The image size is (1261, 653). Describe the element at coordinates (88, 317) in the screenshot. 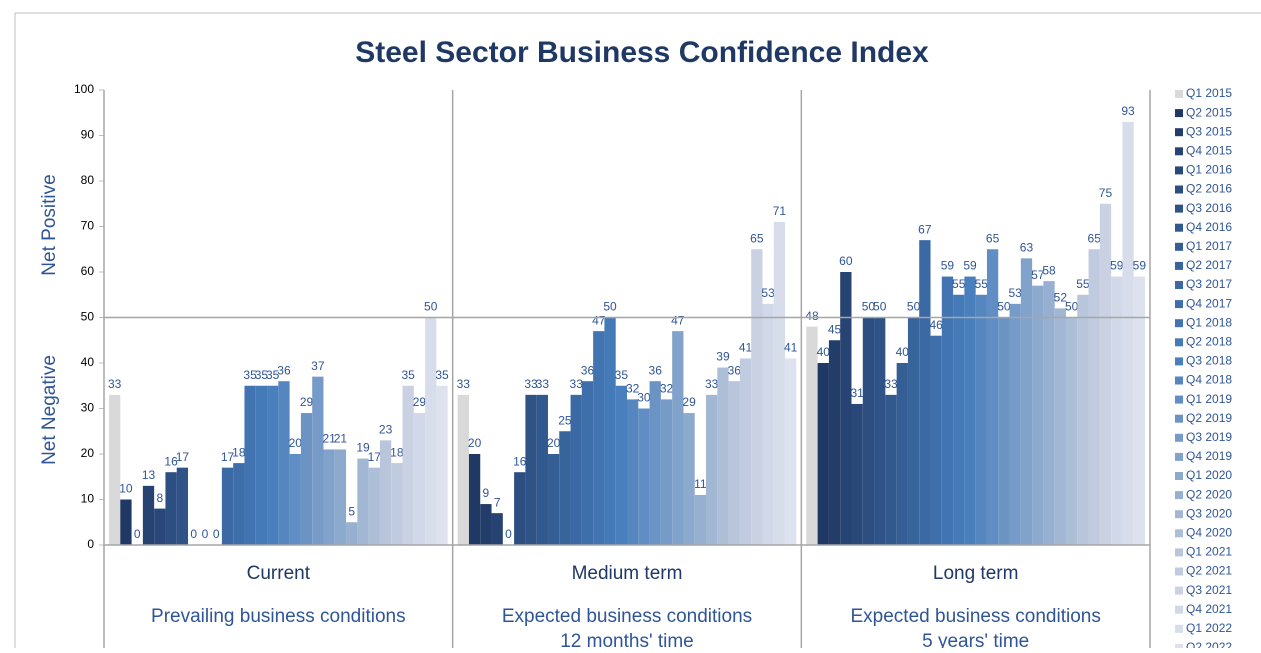

I see `y-tick-label: 50` at that location.